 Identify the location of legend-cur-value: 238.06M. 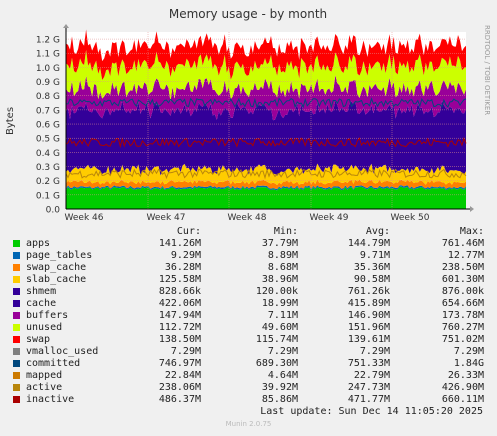
(179, 387).